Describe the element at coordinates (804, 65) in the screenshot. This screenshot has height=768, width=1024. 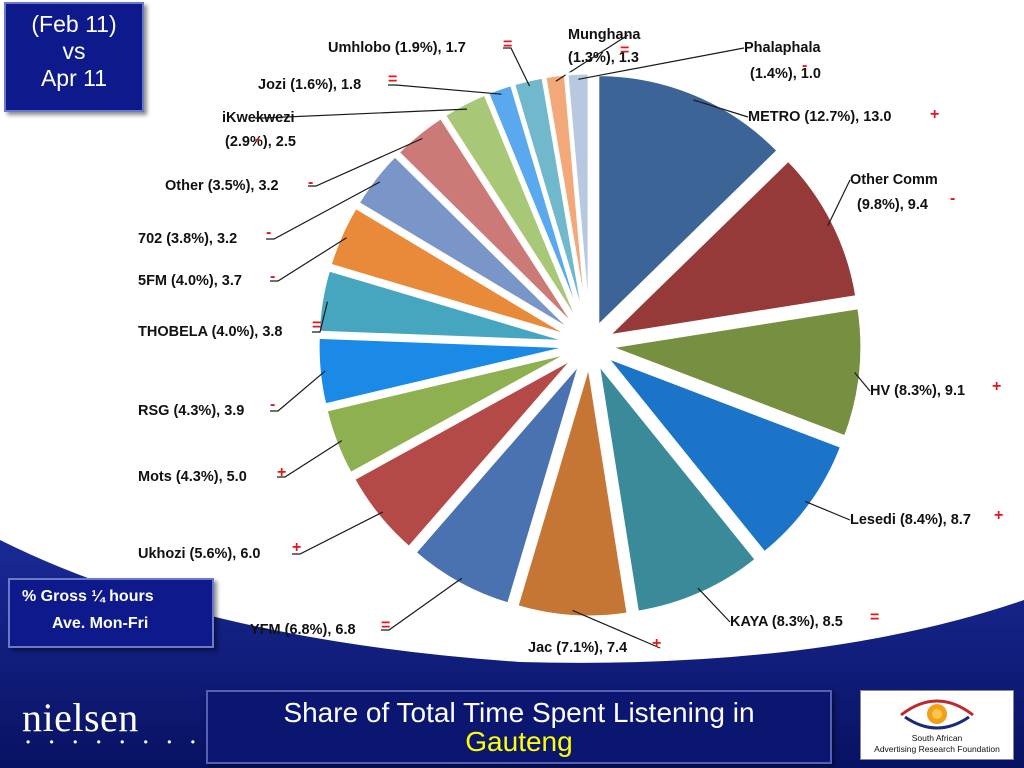
I see `change-mark-19: -` at that location.